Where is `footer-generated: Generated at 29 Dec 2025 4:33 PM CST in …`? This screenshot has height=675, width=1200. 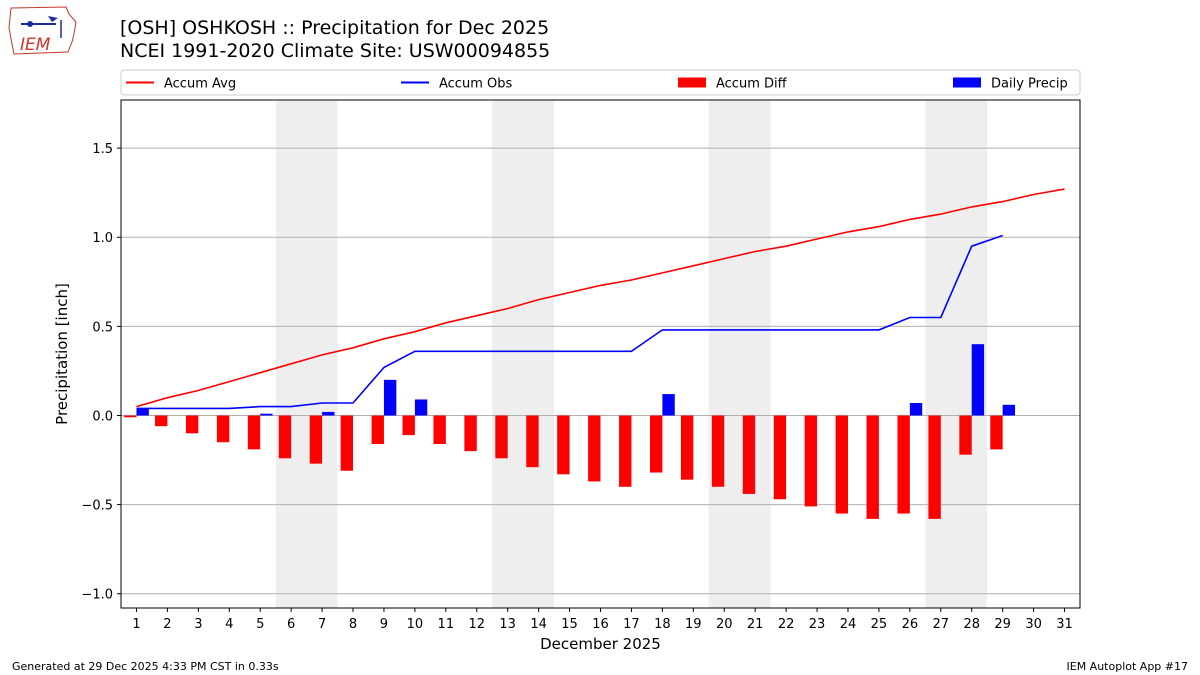
footer-generated: Generated at 29 Dec 2025 4:33 PM CST in … is located at coordinates (145, 666).